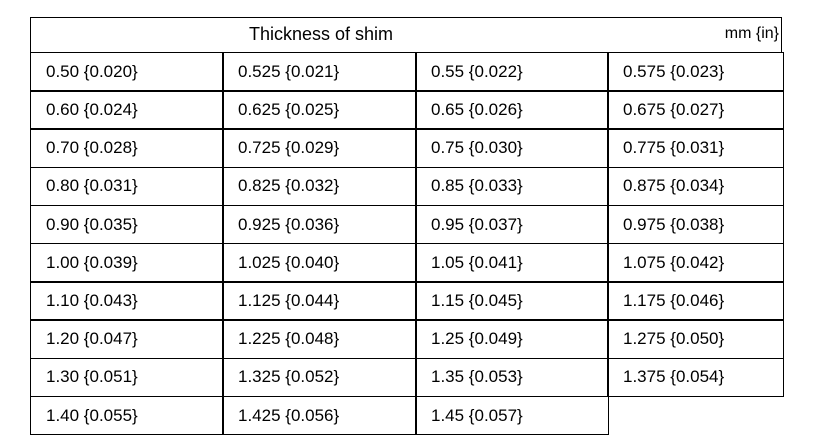 Image resolution: width=832 pixels, height=448 pixels. What do you see at coordinates (319, 301) in the screenshot?
I see `table-cell: 1.125 {0.044}` at bounding box center [319, 301].